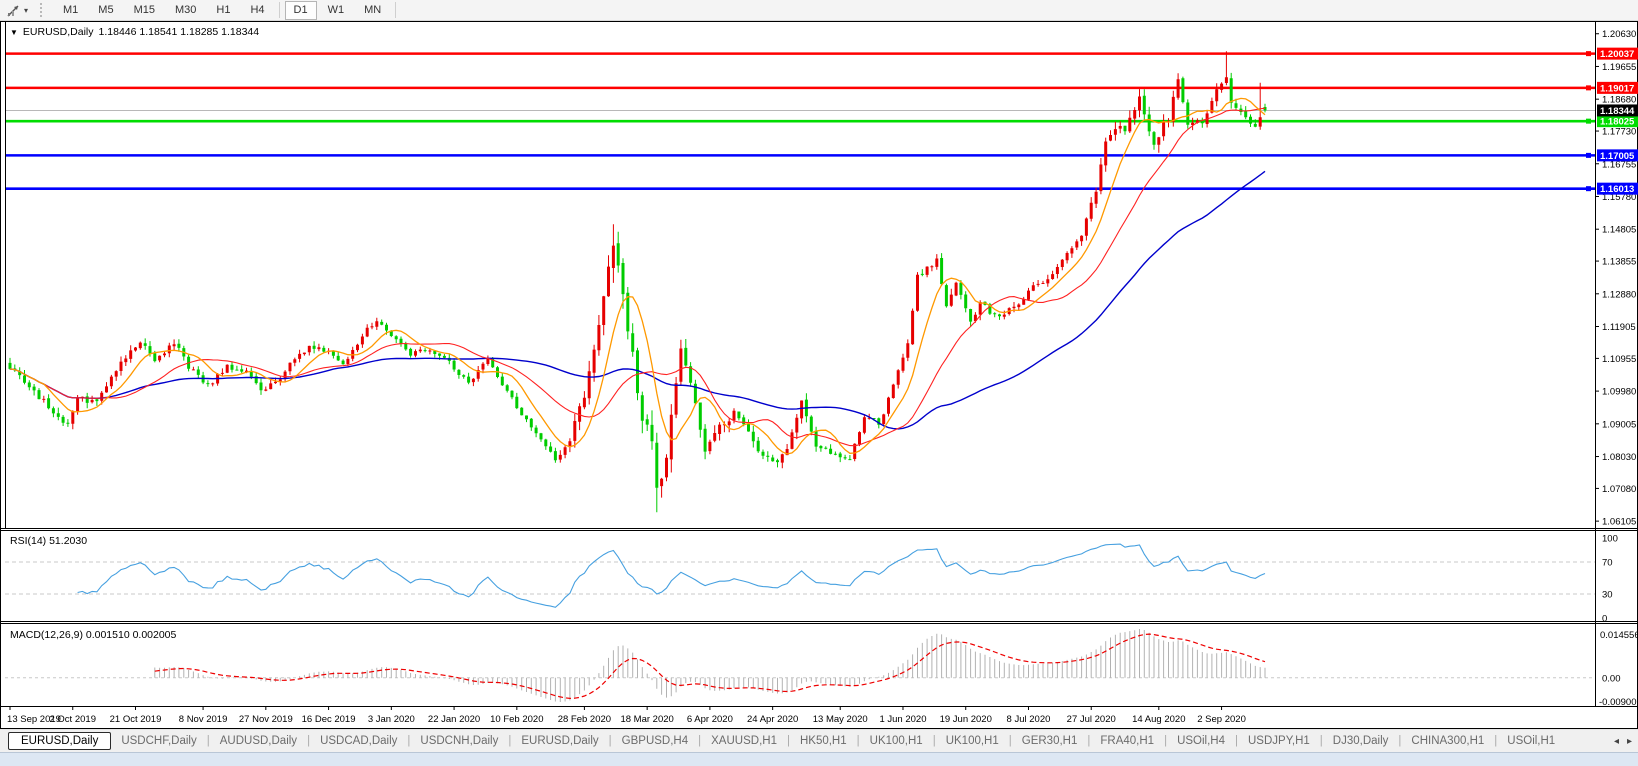 The height and width of the screenshot is (766, 1638). Describe the element at coordinates (902, 719) in the screenshot. I see `date-label-1-Jun-2020: 1 Jun 2020` at that location.